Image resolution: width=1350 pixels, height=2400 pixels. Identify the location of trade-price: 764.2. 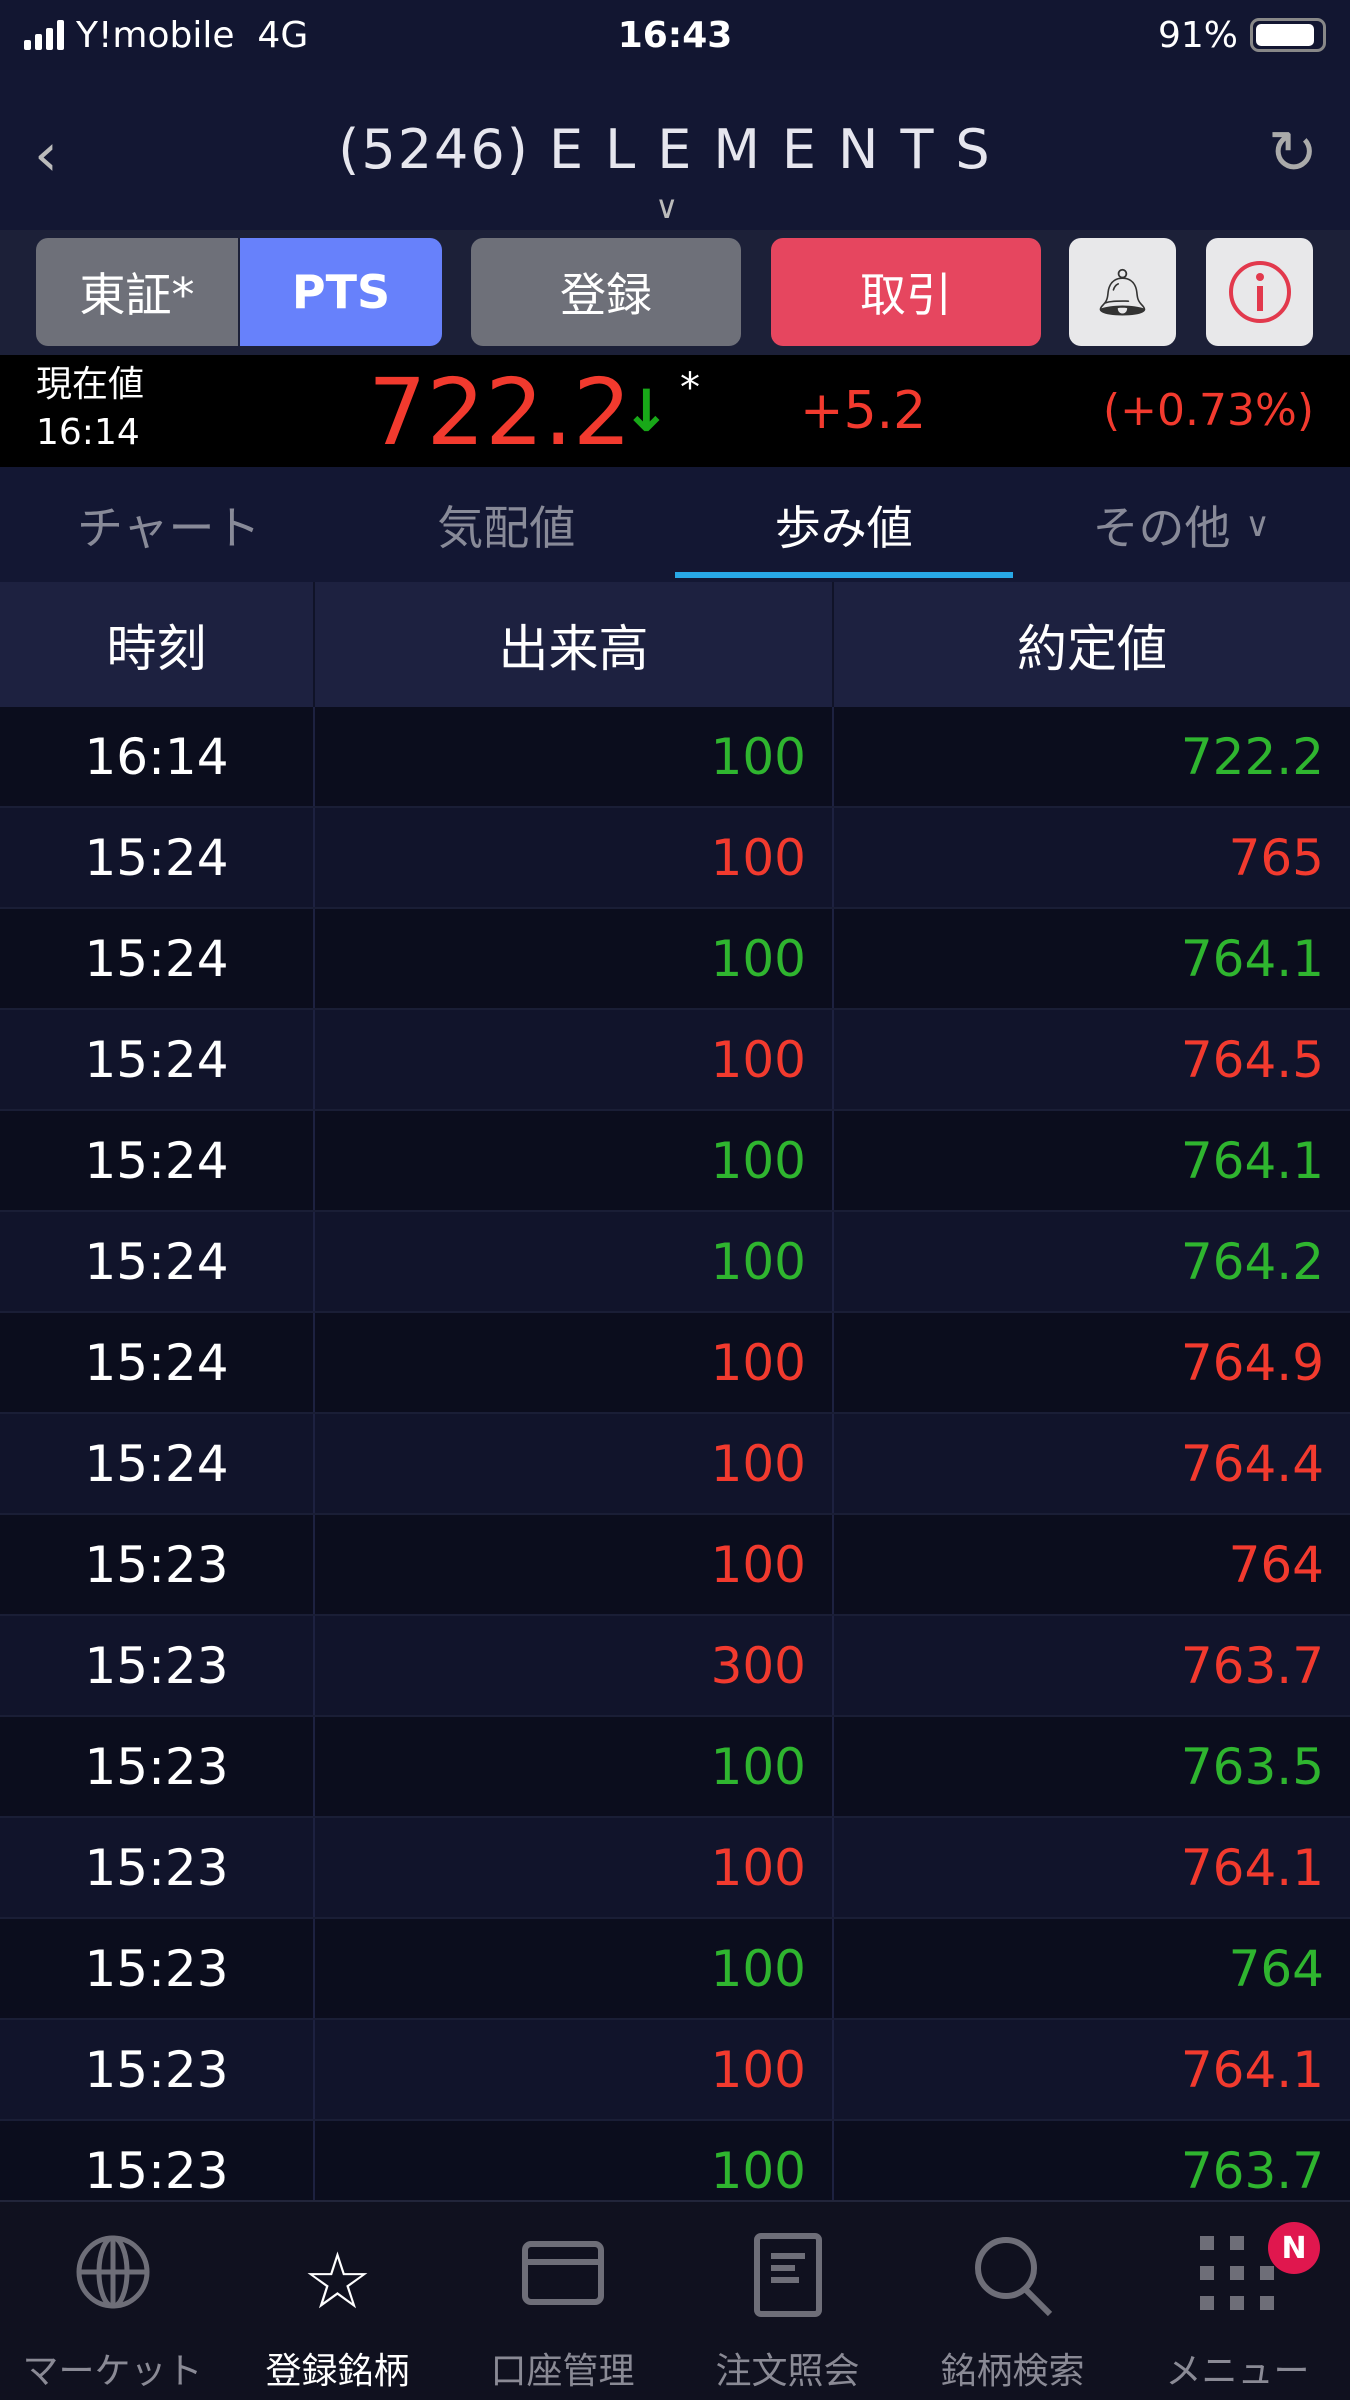
(1252, 1261).